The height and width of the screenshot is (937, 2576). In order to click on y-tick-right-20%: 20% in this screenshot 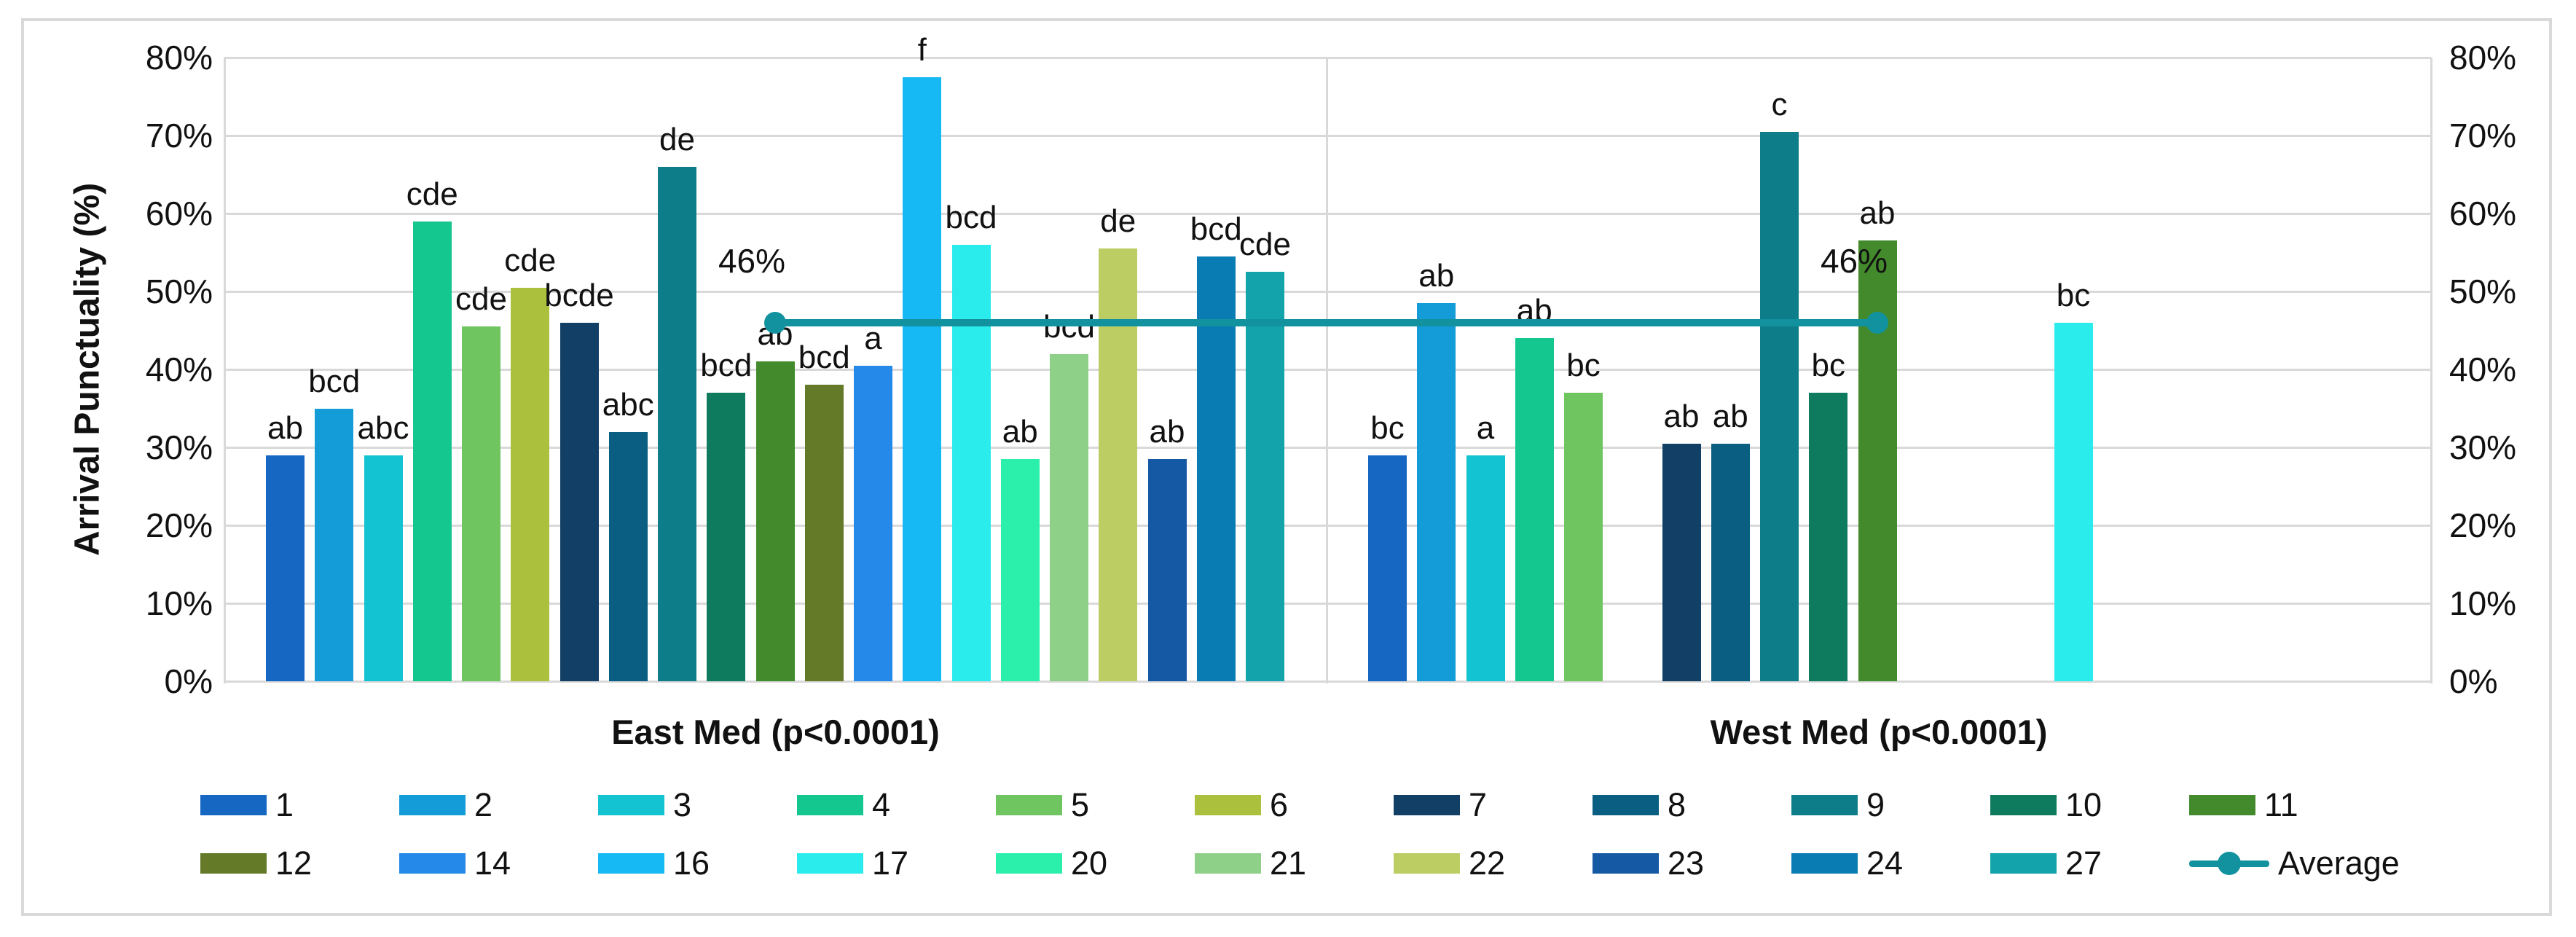, I will do `click(2483, 525)`.